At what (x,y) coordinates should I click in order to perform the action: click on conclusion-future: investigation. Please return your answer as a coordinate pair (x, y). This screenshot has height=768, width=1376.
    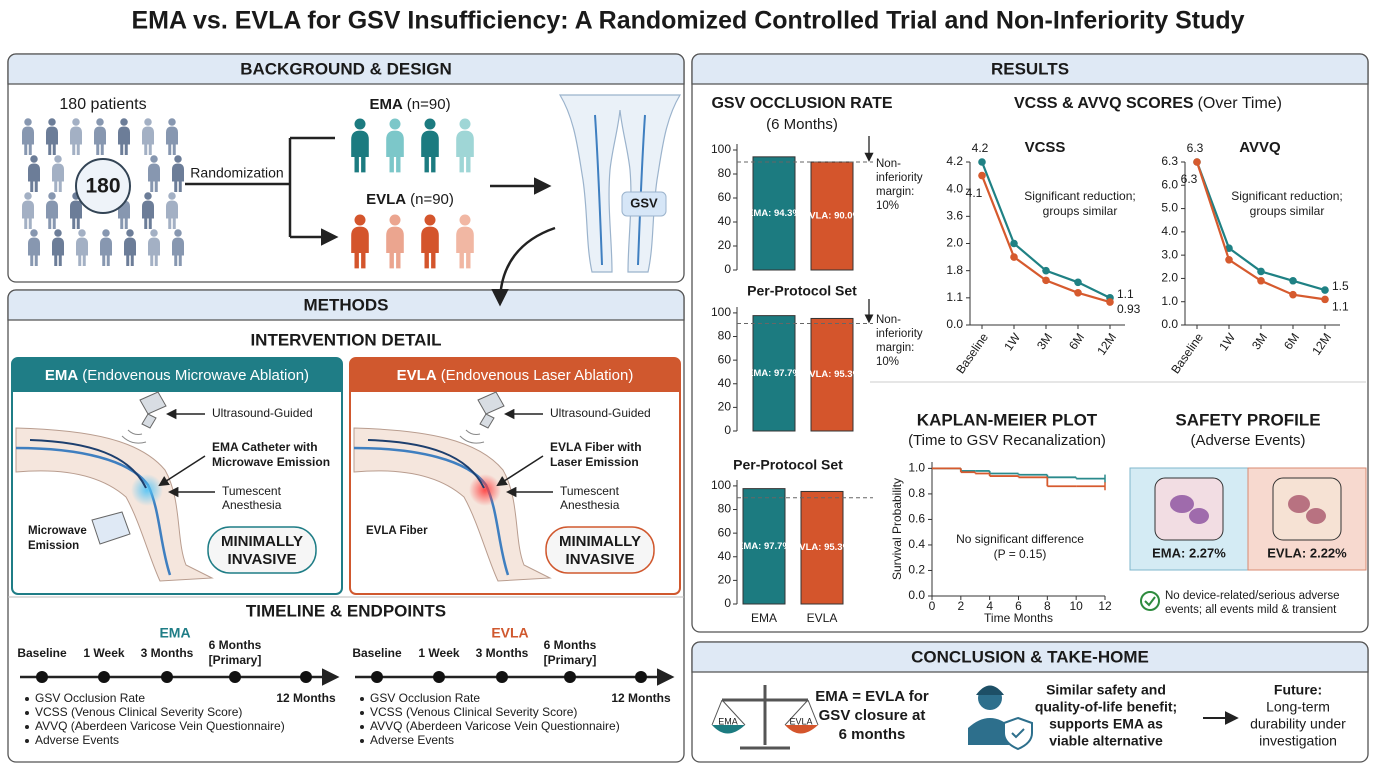
    Looking at the image, I should click on (1298, 741).